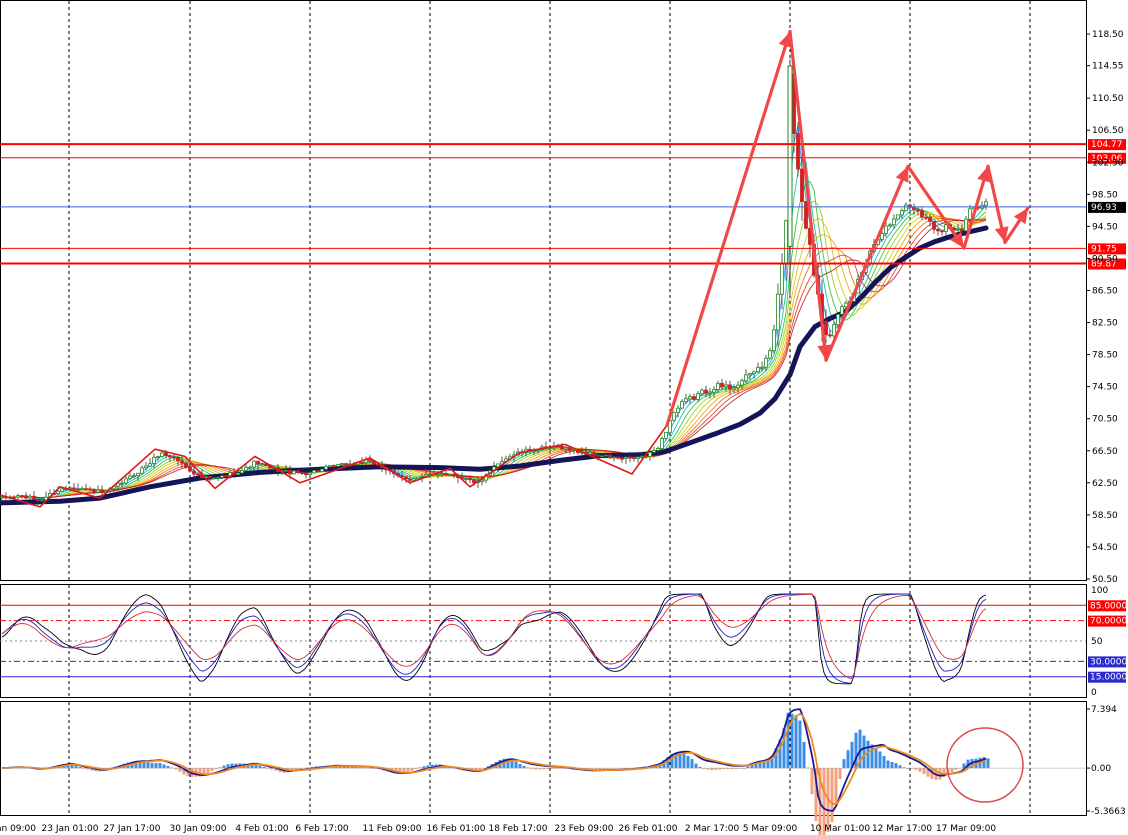  Describe the element at coordinates (867, 263) in the screenshot. I see `arrow-shaft` at that location.